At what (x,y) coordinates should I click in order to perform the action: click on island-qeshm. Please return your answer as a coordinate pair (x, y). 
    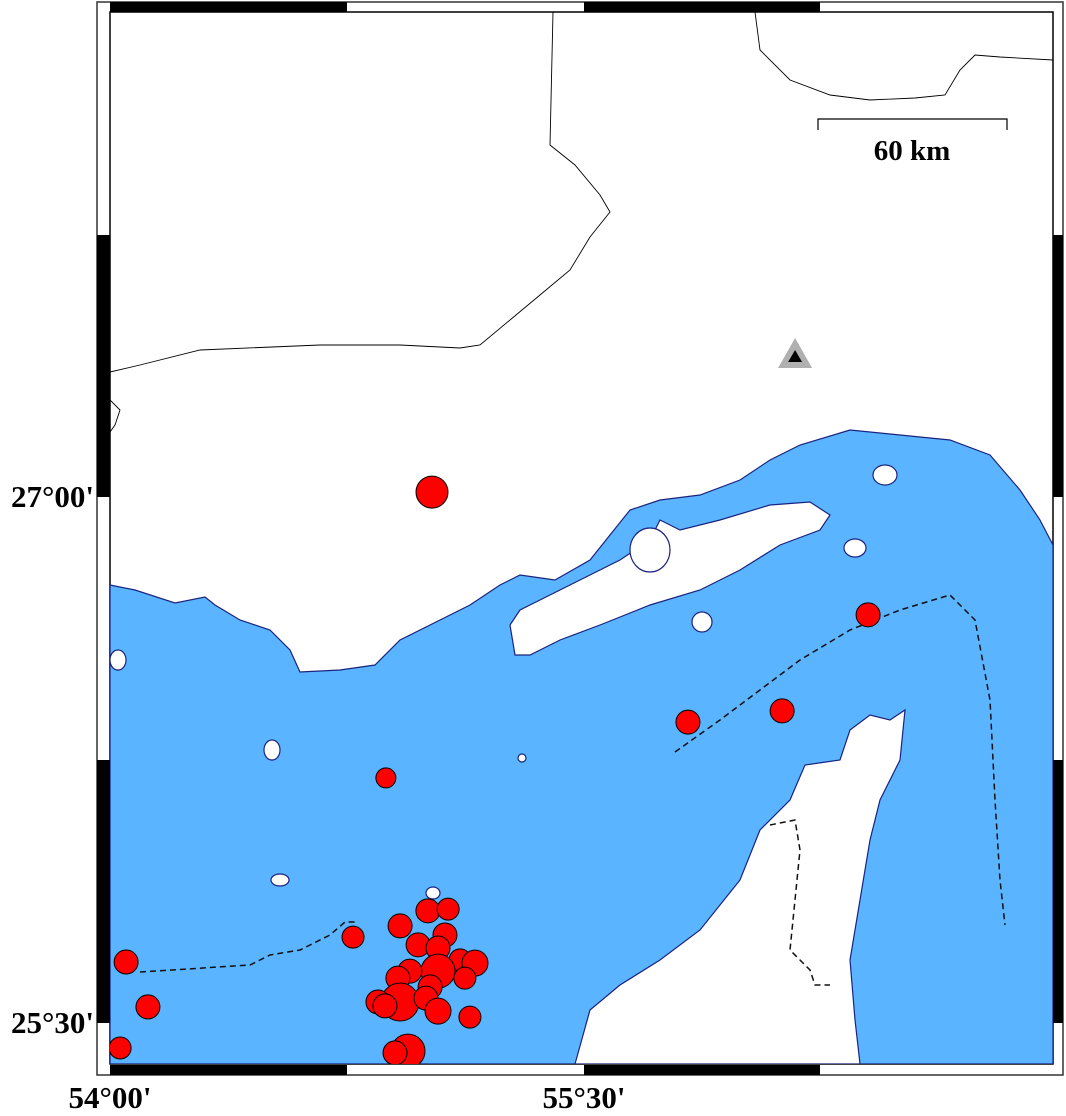
    Looking at the image, I should click on (670, 578).